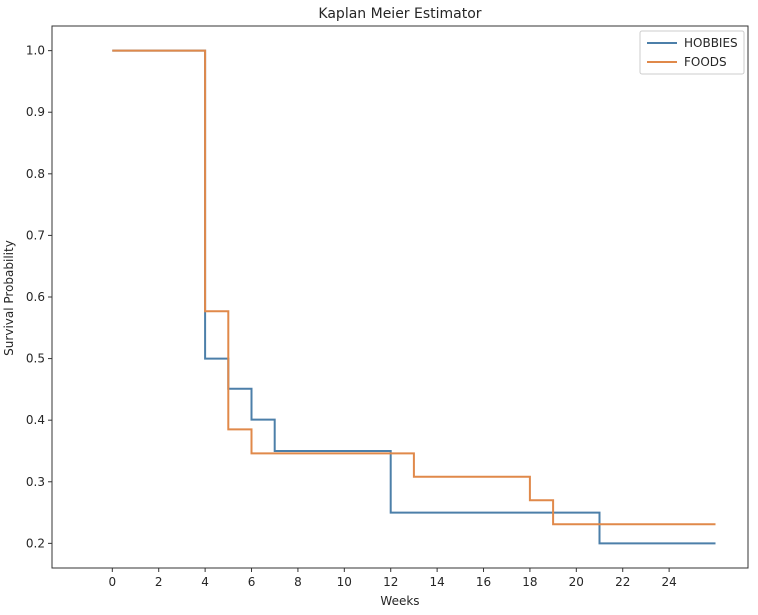 The height and width of the screenshot is (615, 758). I want to click on y-tick-label: 0.8, so click(35, 174).